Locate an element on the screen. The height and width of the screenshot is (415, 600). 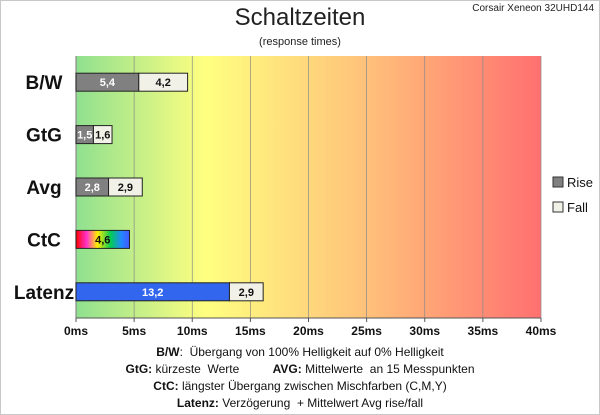
bar-rise is located at coordinates (102, 239).